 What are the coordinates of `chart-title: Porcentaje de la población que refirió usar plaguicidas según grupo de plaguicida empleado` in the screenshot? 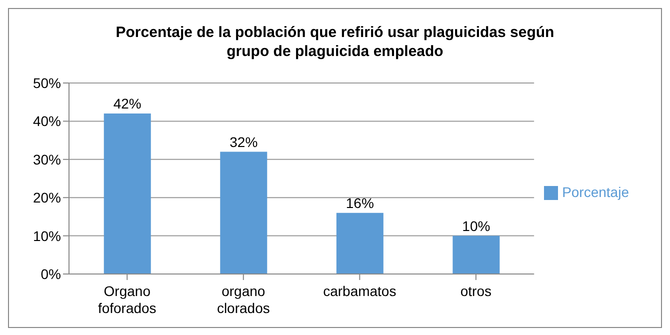 It's located at (335, 42).